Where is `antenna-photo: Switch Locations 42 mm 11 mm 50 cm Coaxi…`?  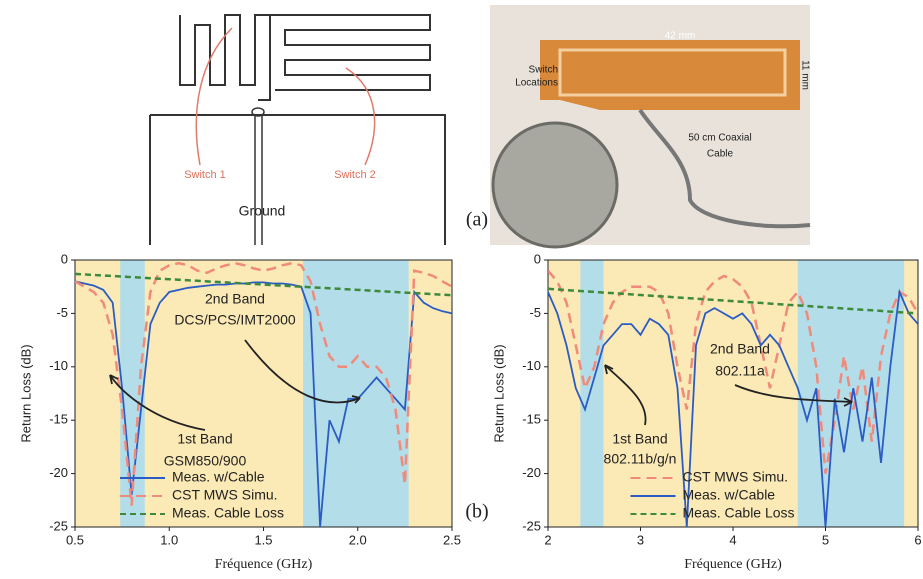 antenna-photo: Switch Locations 42 mm 11 mm 50 cm Coaxi… is located at coordinates (650, 127).